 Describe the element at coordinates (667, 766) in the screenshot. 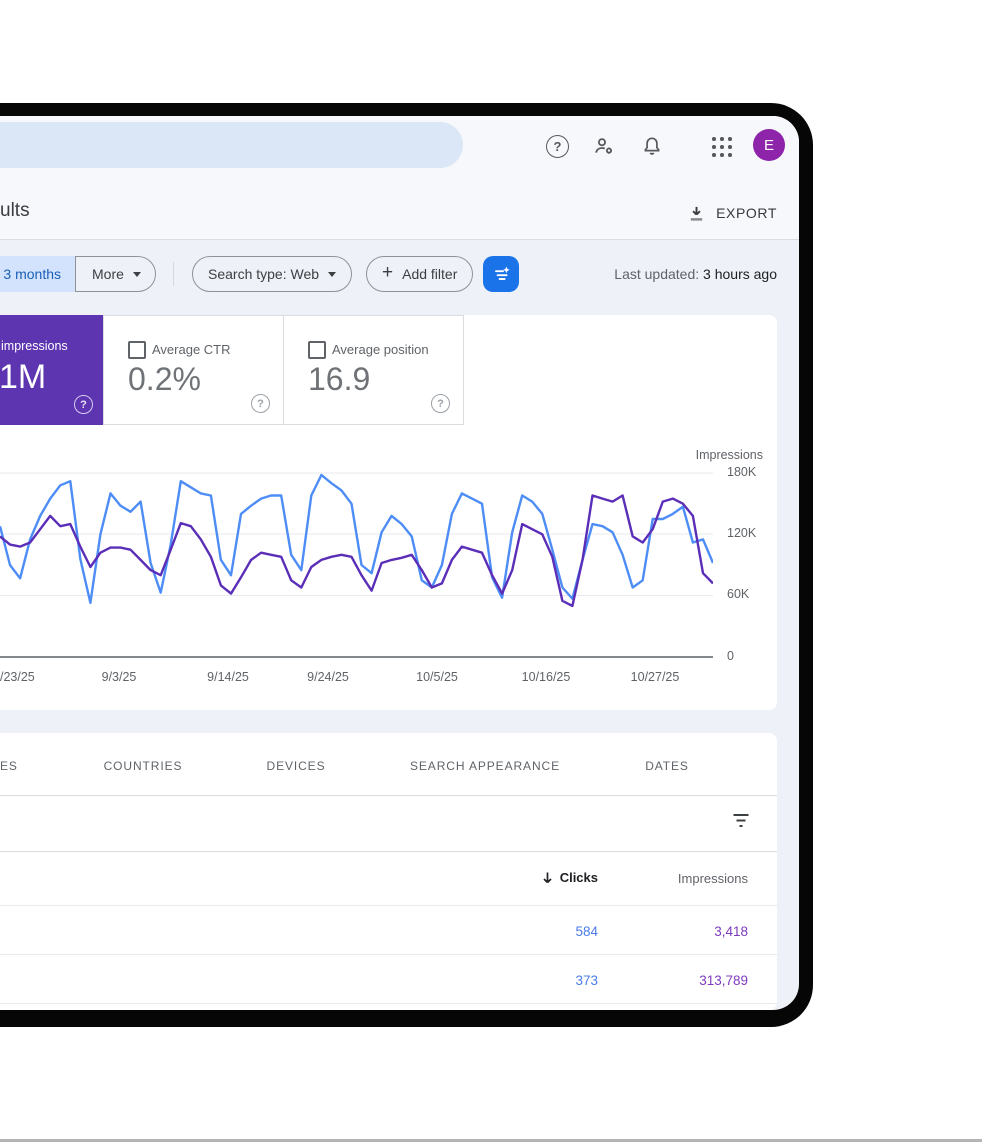

I see `tab-dates: DATES` at that location.